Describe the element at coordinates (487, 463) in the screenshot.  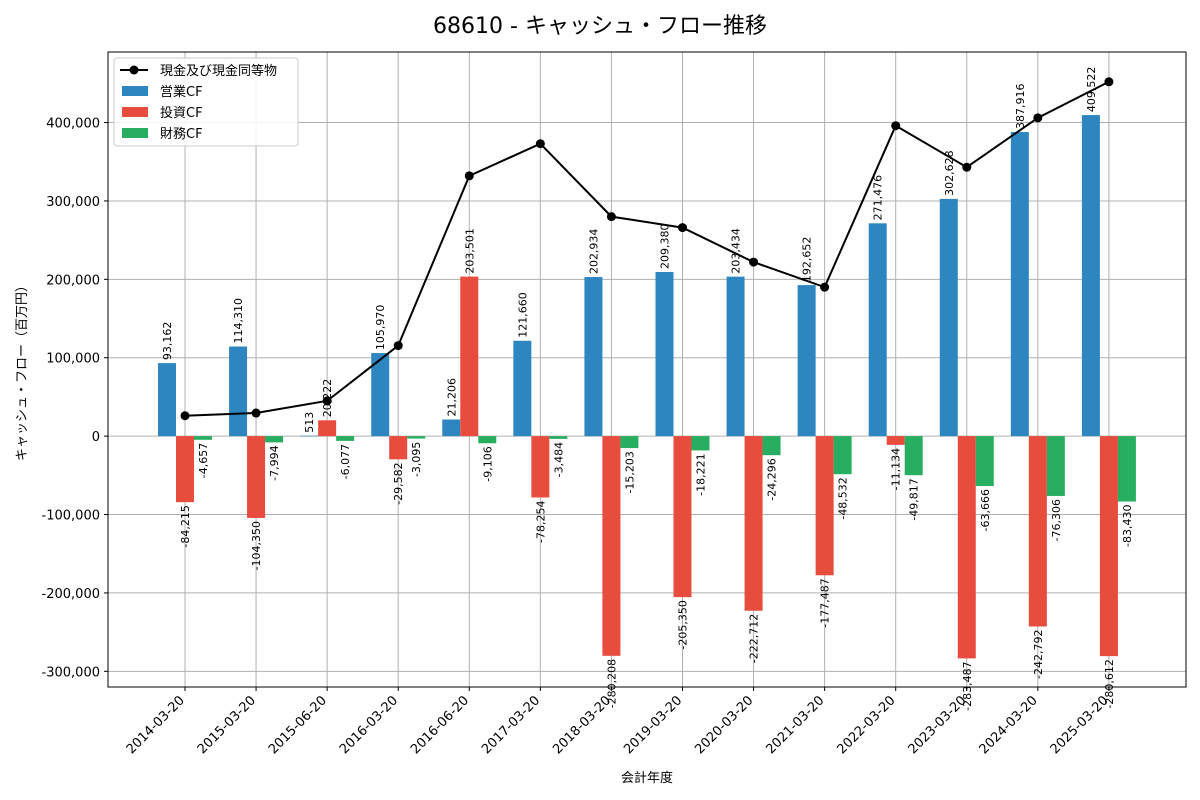
I see `financing-cf-label: -9,106` at that location.